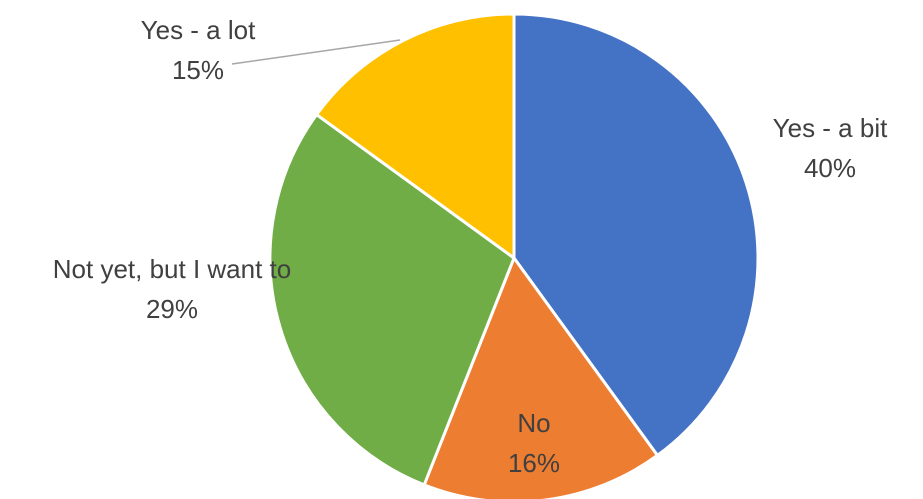 The image size is (923, 499). What do you see at coordinates (830, 168) in the screenshot?
I see `data-label-value: 40%` at bounding box center [830, 168].